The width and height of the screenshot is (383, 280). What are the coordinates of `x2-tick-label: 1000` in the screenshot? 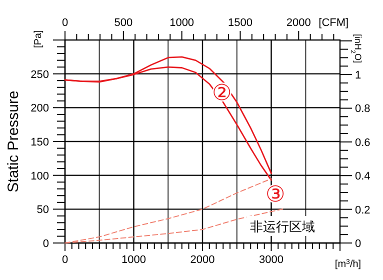 It's located at (182, 23).